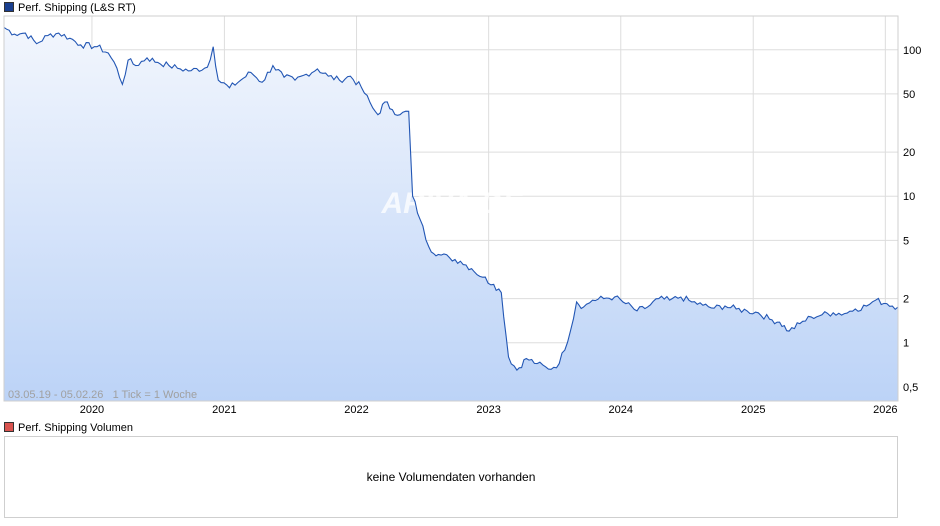 This screenshot has height=526, width=940. What do you see at coordinates (77, 8) in the screenshot?
I see `price-legend-label: Perf. Shipping (L&S RT)` at bounding box center [77, 8].